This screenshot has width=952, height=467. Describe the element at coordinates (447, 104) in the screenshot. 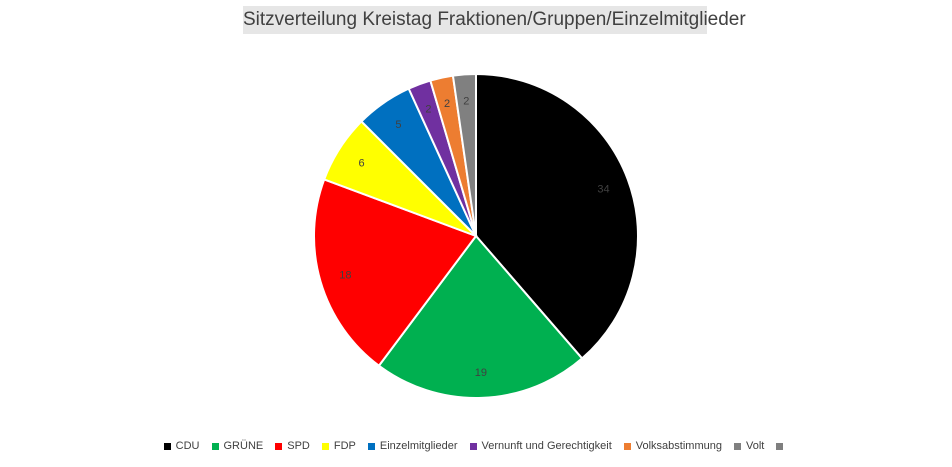

I see `data-label-volksabstimmung: 2` at that location.